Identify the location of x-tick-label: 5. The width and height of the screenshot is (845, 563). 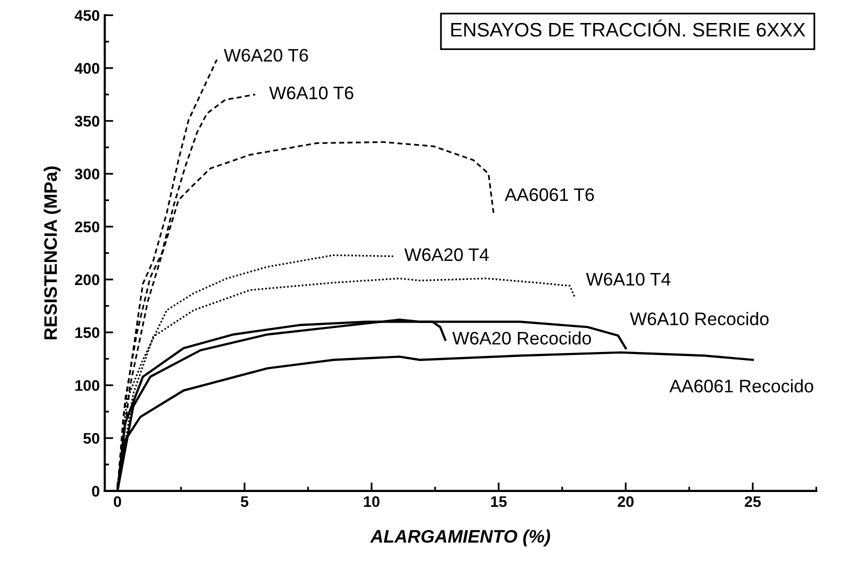
(244, 502).